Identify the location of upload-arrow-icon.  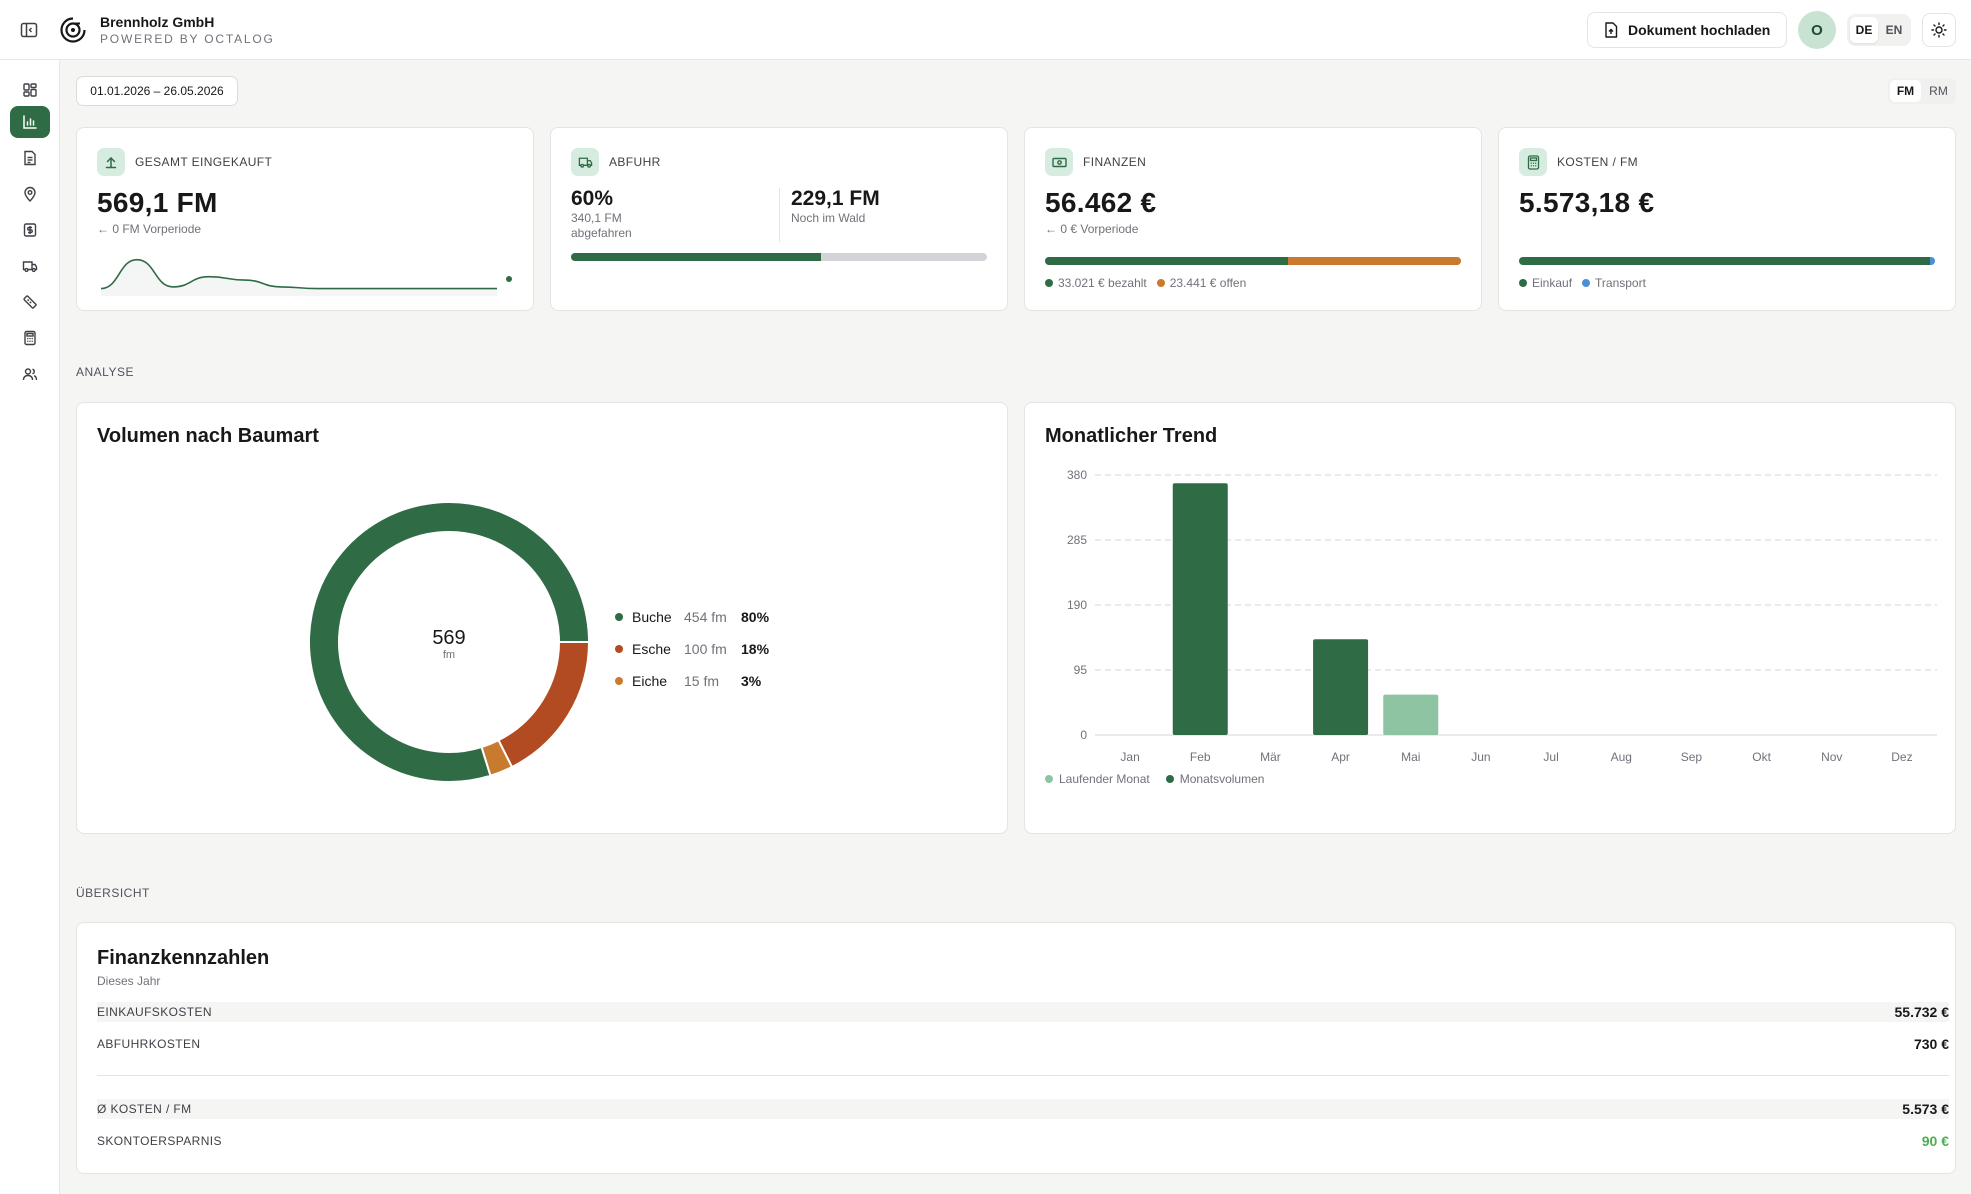
(111, 162).